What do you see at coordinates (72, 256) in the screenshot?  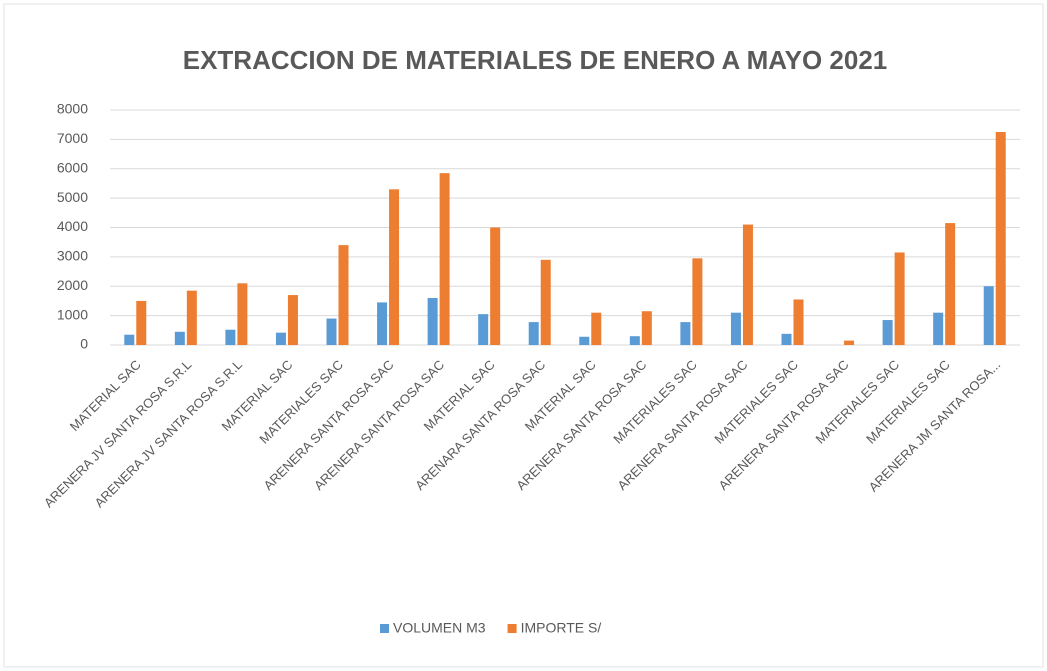 I see `y-tick-label: 3000` at bounding box center [72, 256].